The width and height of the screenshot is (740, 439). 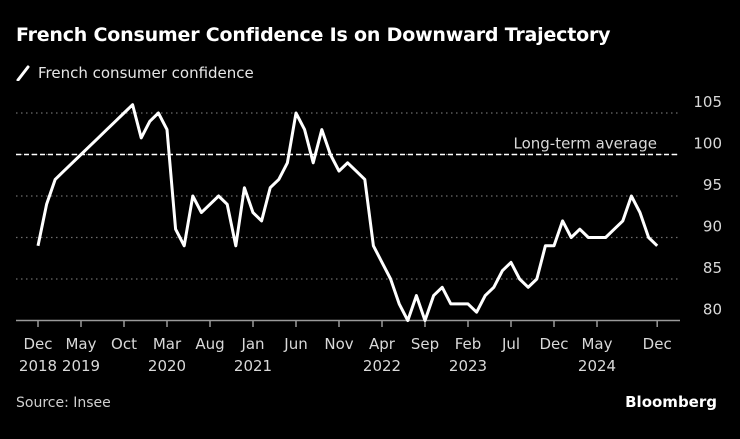 I want to click on legend-line-icon, so click(x=23, y=73).